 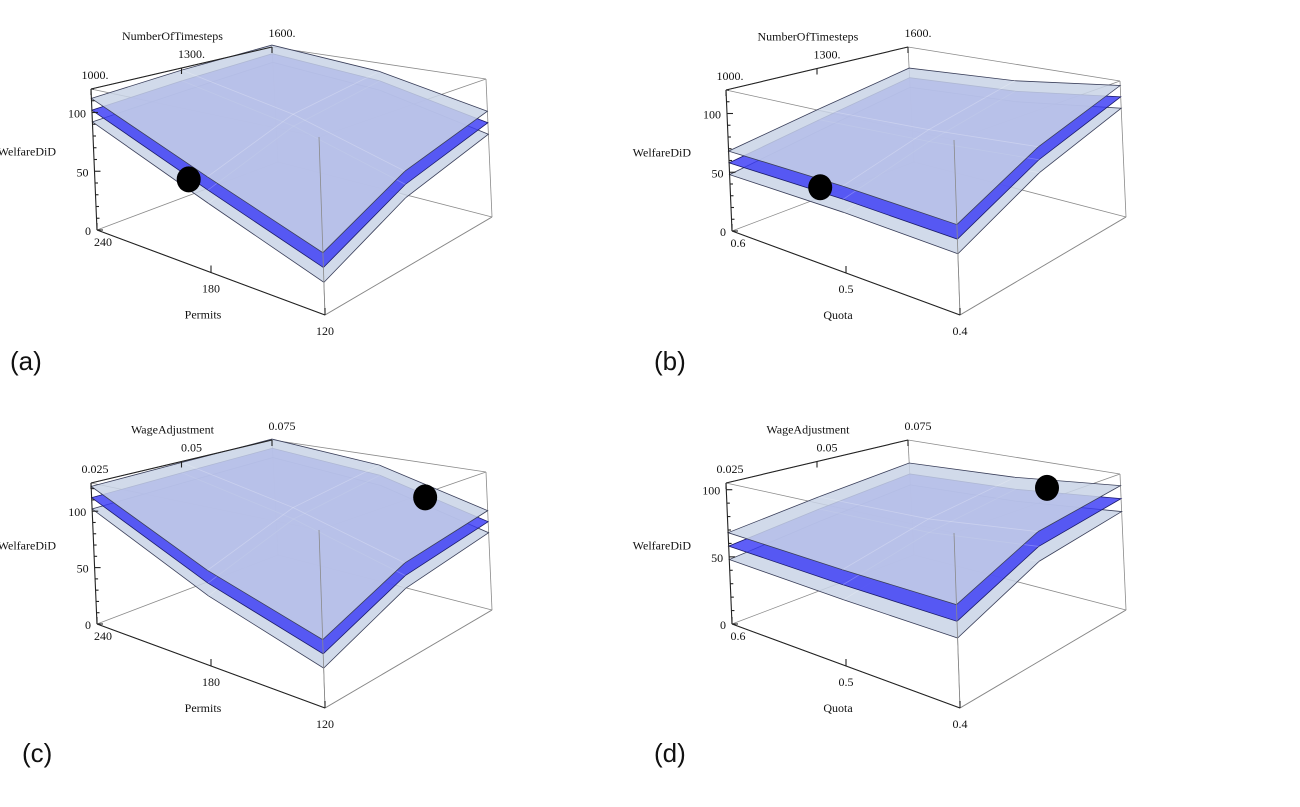 I want to click on panel-label: (b), so click(x=670, y=361).